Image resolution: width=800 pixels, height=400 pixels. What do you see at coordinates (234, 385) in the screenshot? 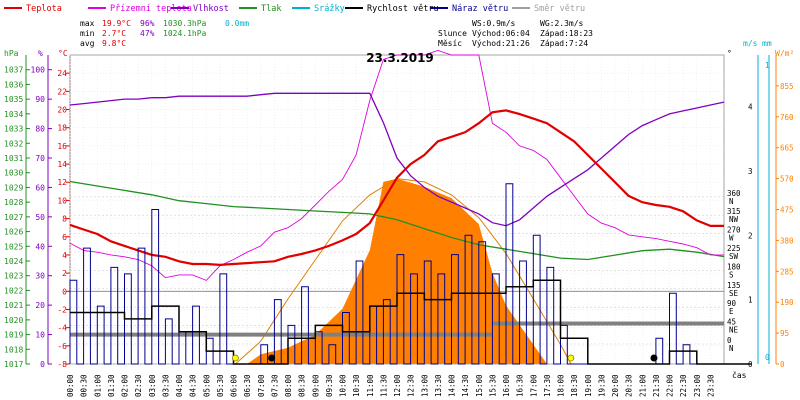
I see `x-tick-label: 06:00` at bounding box center [234, 385].